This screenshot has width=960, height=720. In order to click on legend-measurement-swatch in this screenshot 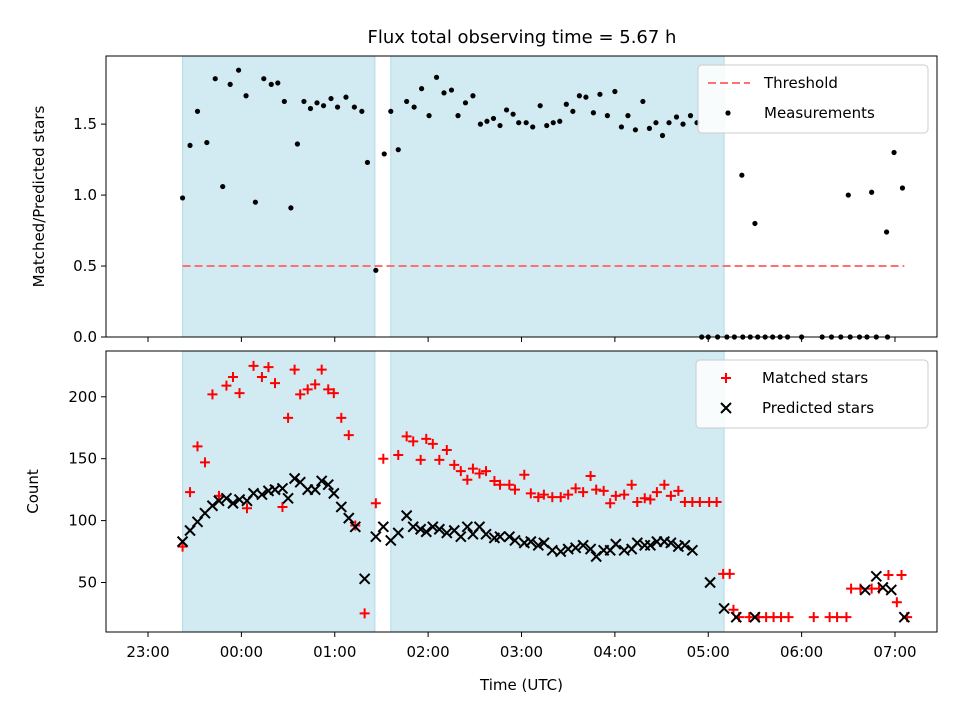, I will do `click(728, 113)`.